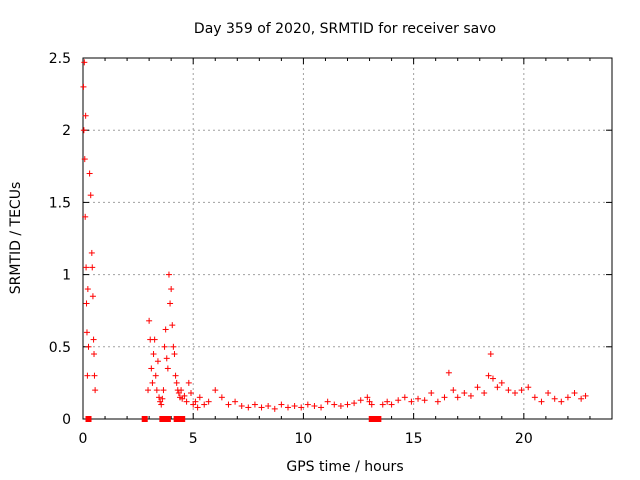 The width and height of the screenshot is (640, 480). I want to click on y-tick-label: 2, so click(66, 131).